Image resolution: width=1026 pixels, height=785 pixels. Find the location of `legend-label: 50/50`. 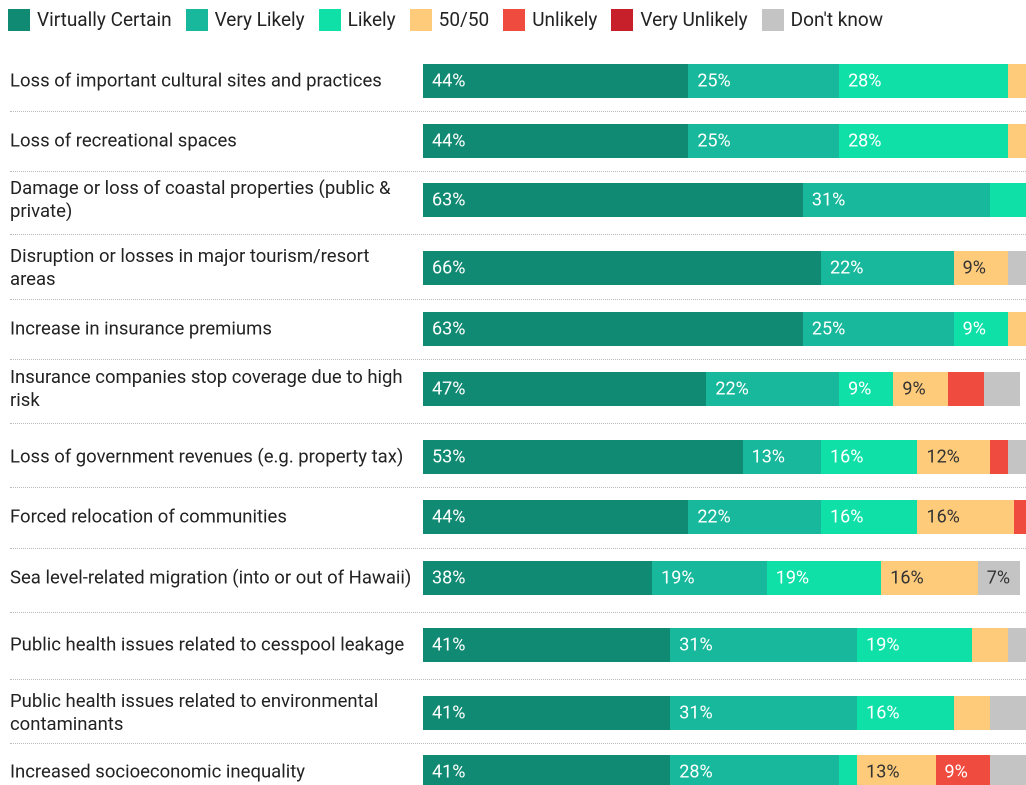

legend-label: 50/50 is located at coordinates (464, 19).